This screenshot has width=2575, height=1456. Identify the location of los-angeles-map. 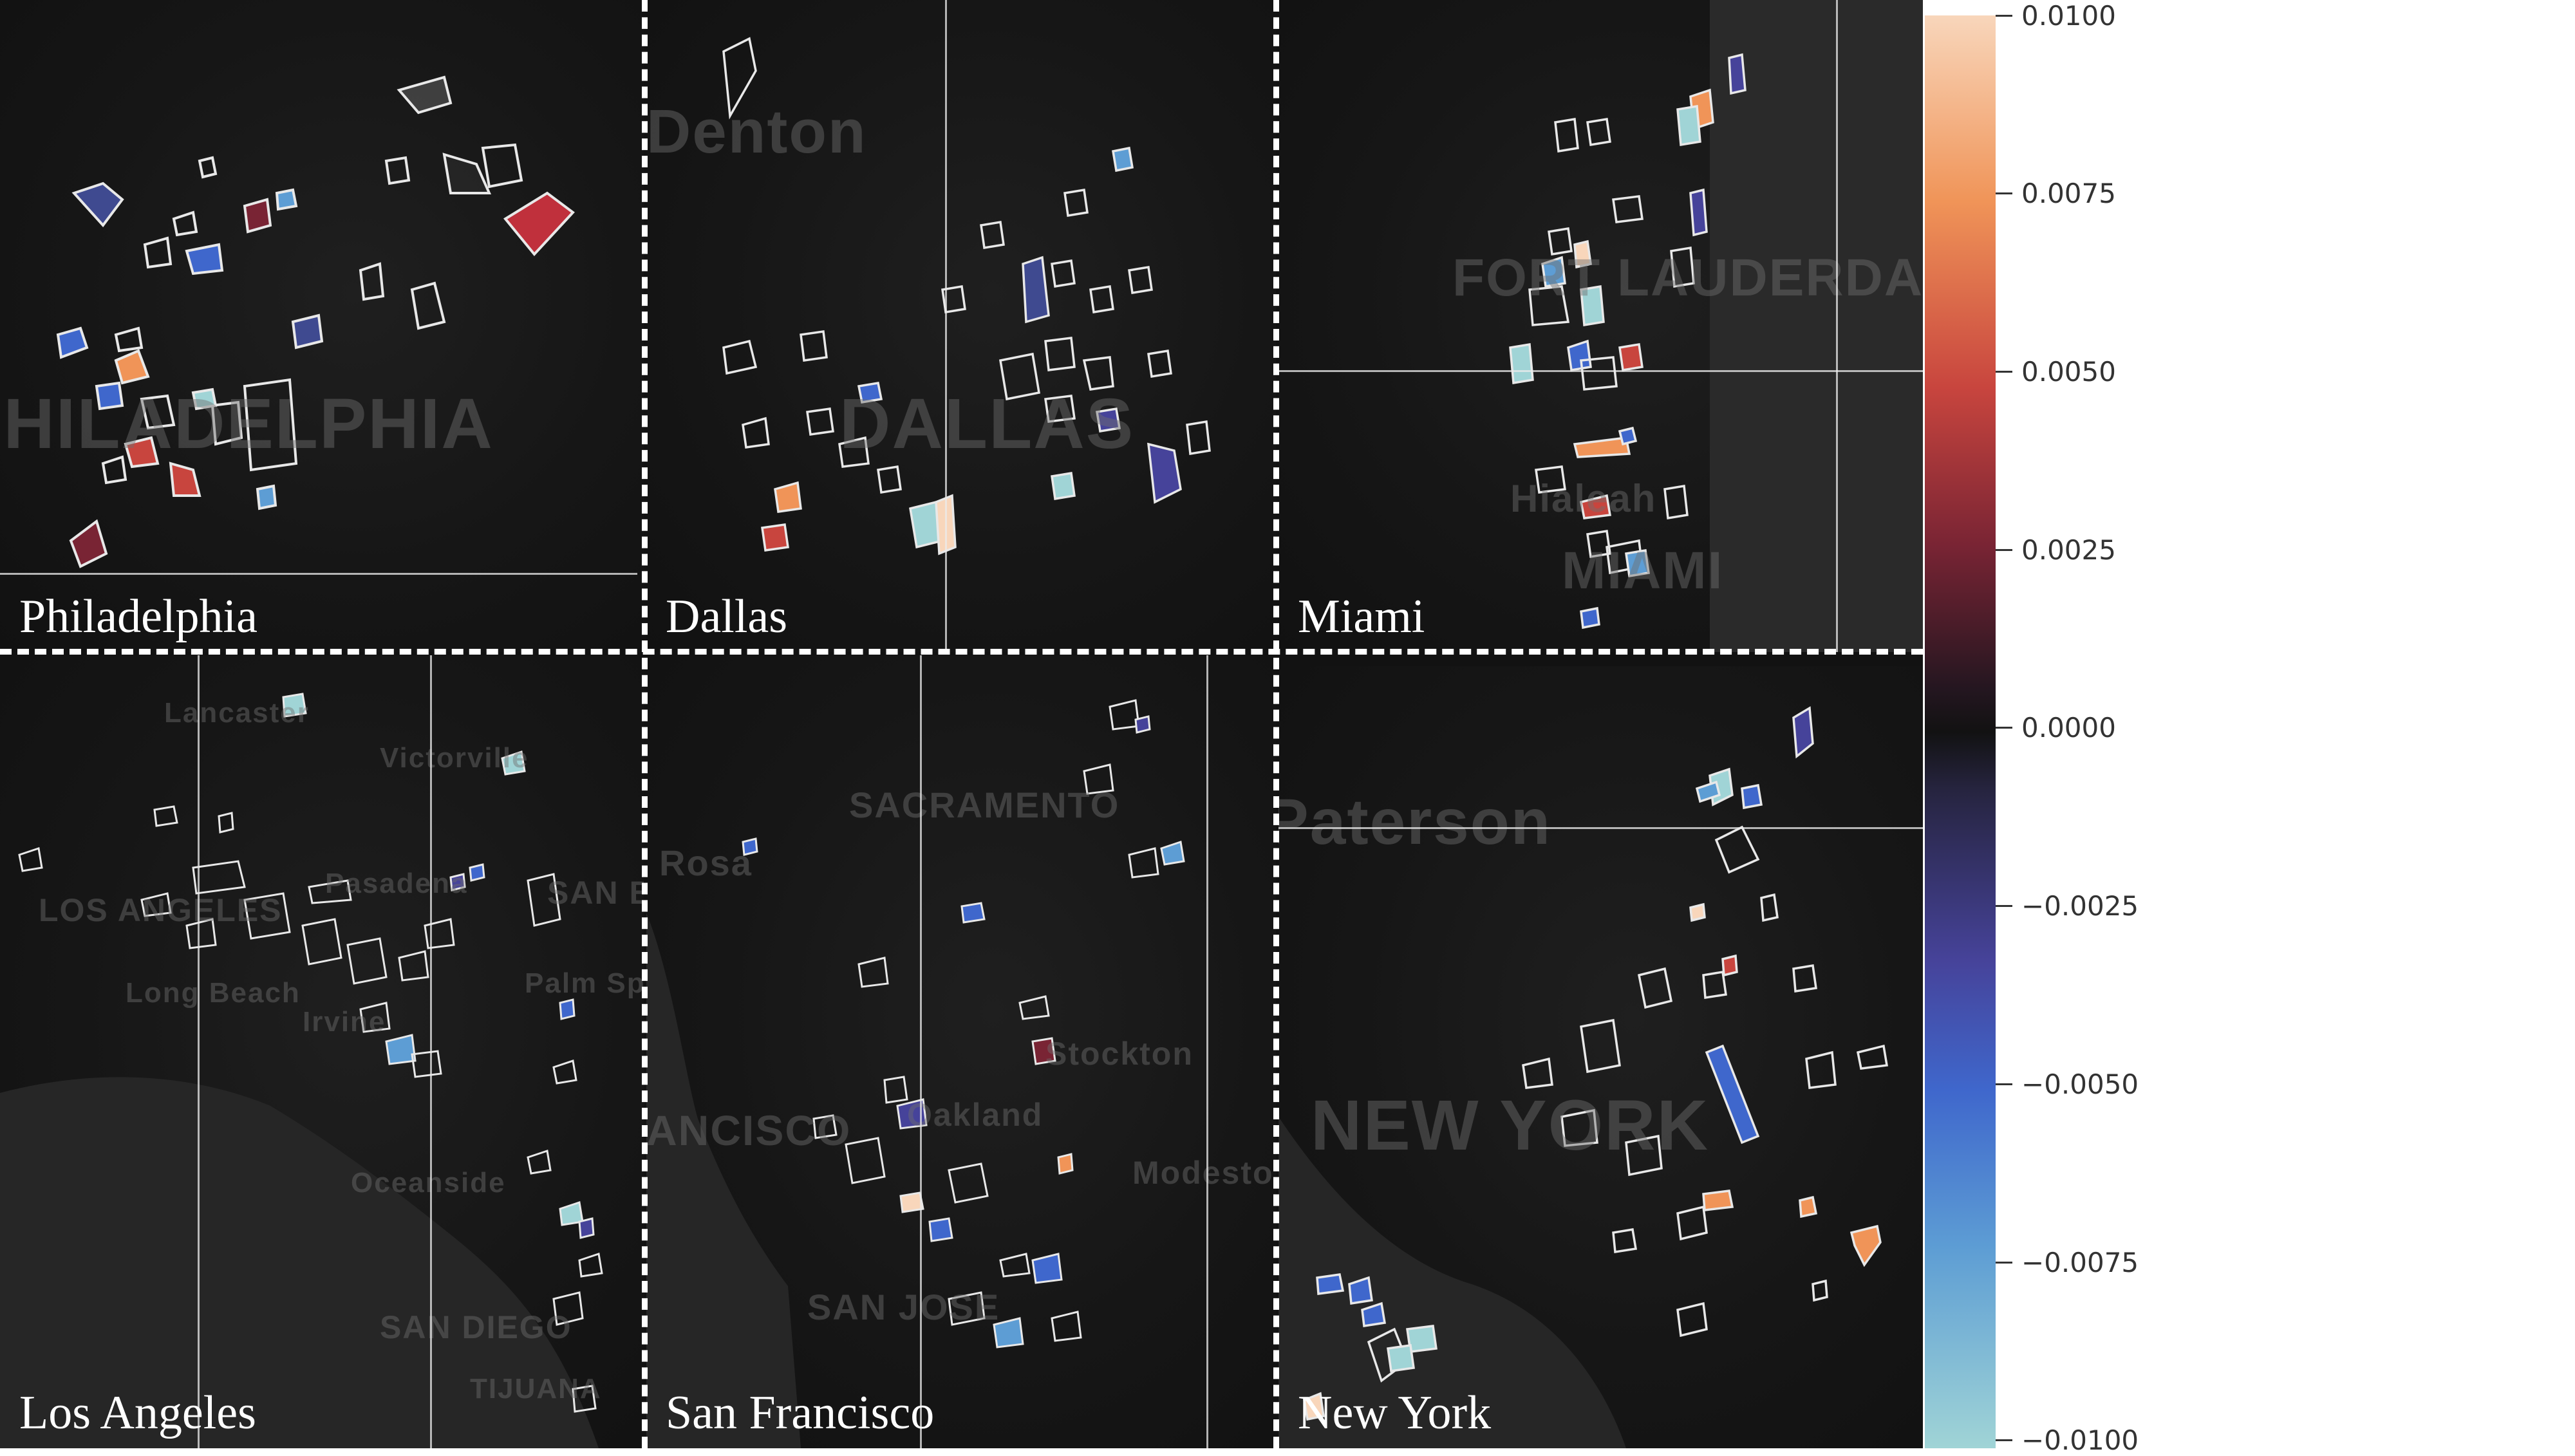
(301, 1070).